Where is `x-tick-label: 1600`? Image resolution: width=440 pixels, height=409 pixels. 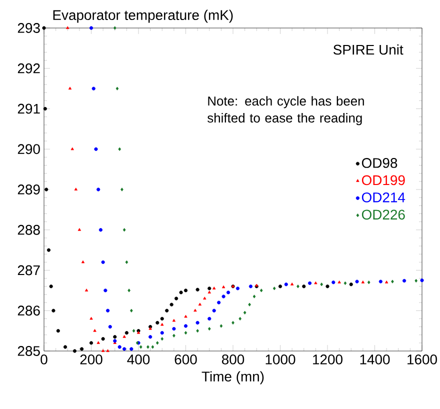 x-tick-label: 1600 is located at coordinates (422, 359).